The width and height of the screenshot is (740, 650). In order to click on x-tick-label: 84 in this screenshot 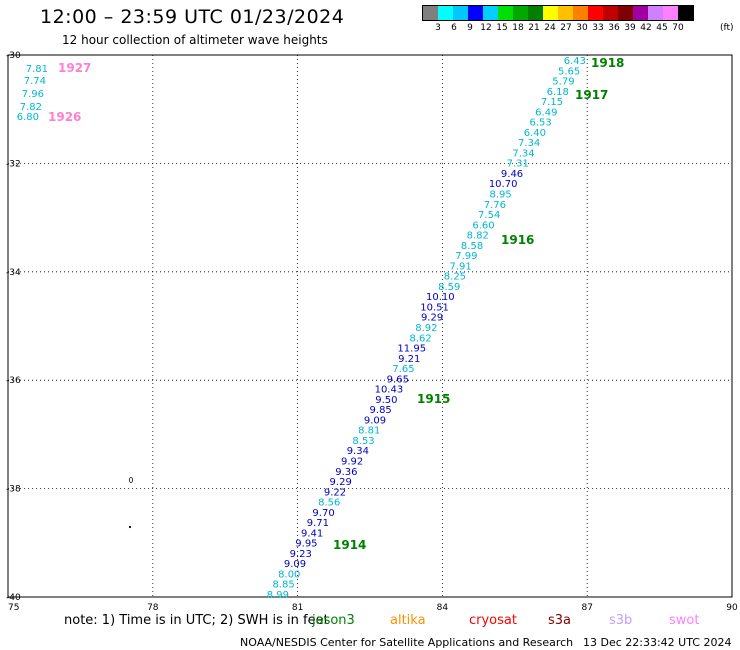, I will do `click(443, 608)`.